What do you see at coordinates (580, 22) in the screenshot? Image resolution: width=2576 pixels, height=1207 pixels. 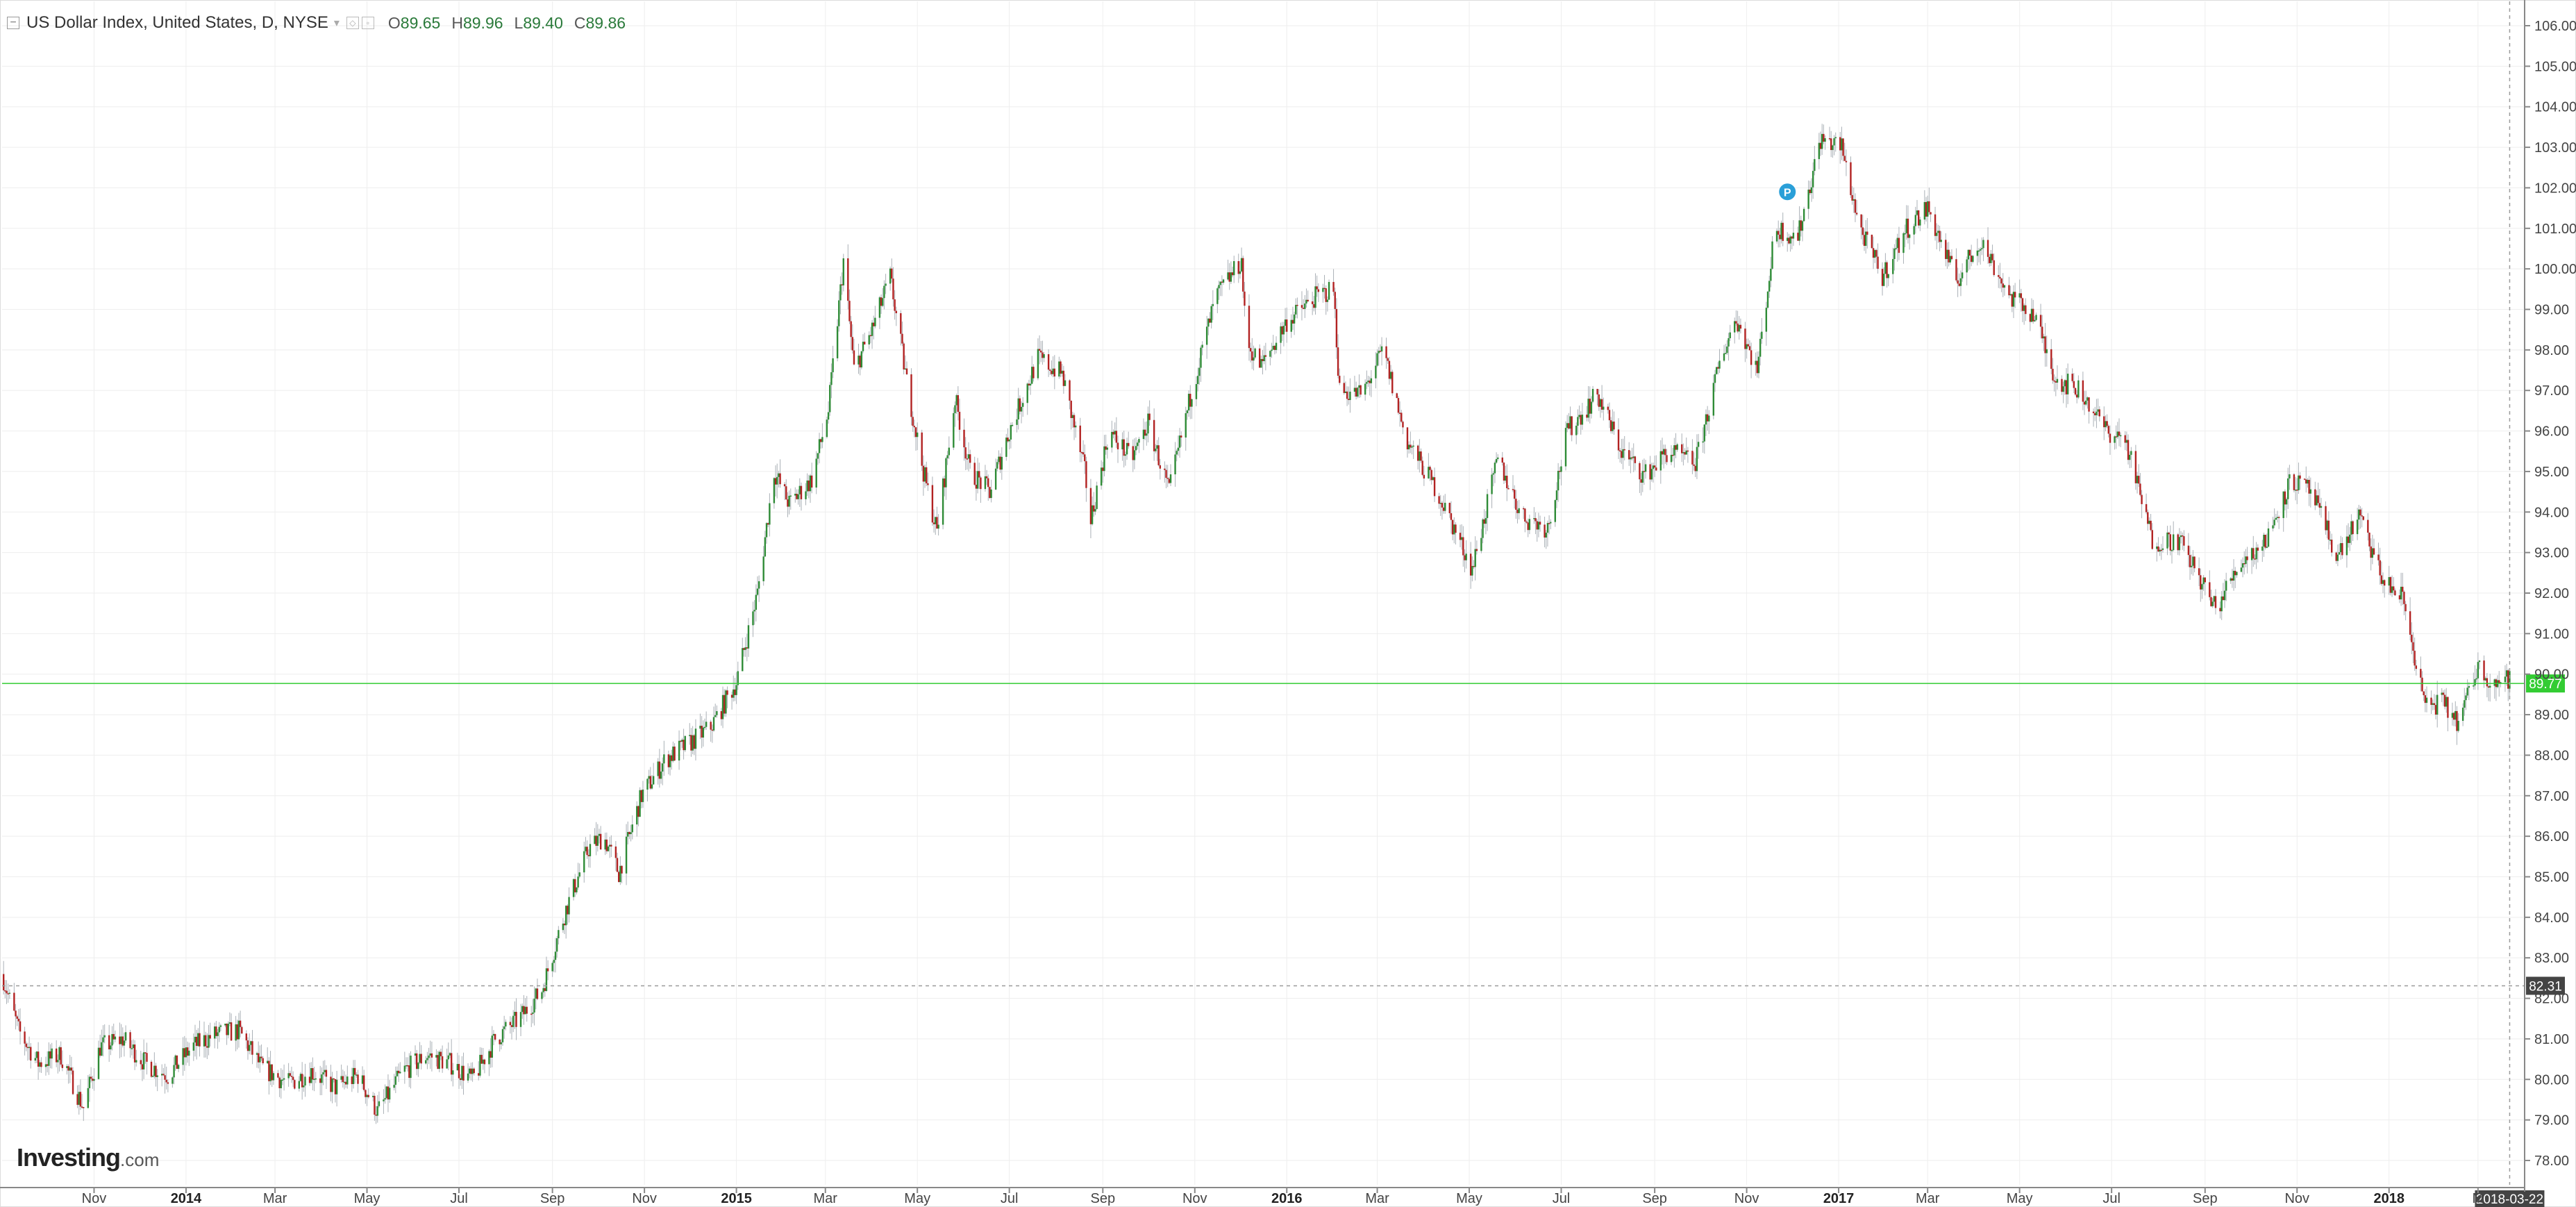 I see `close-label: C` at bounding box center [580, 22].